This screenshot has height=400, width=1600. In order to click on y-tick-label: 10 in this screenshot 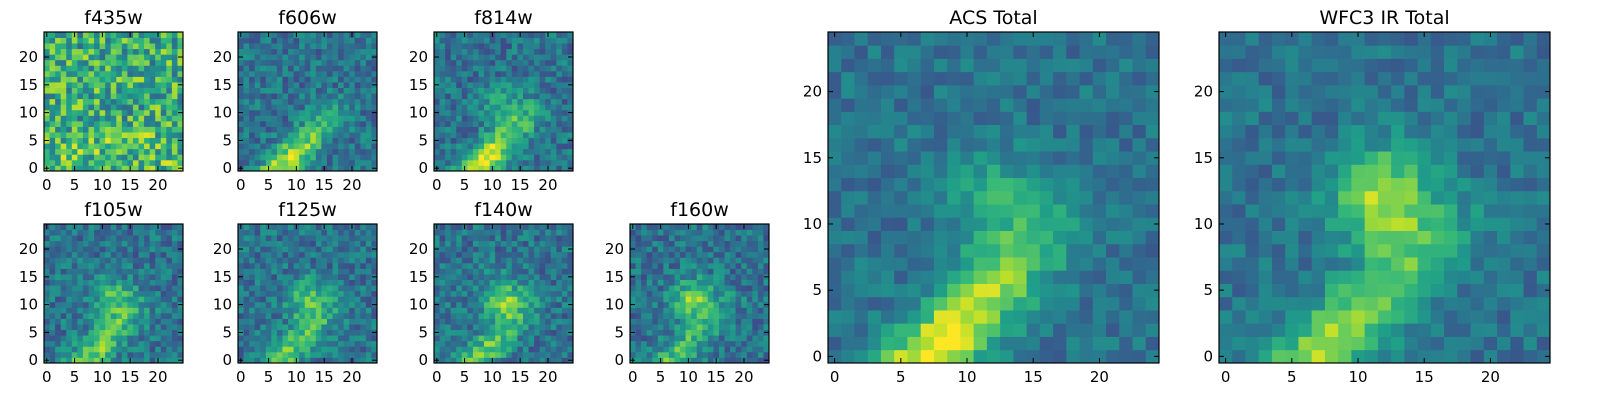, I will do `click(418, 305)`.